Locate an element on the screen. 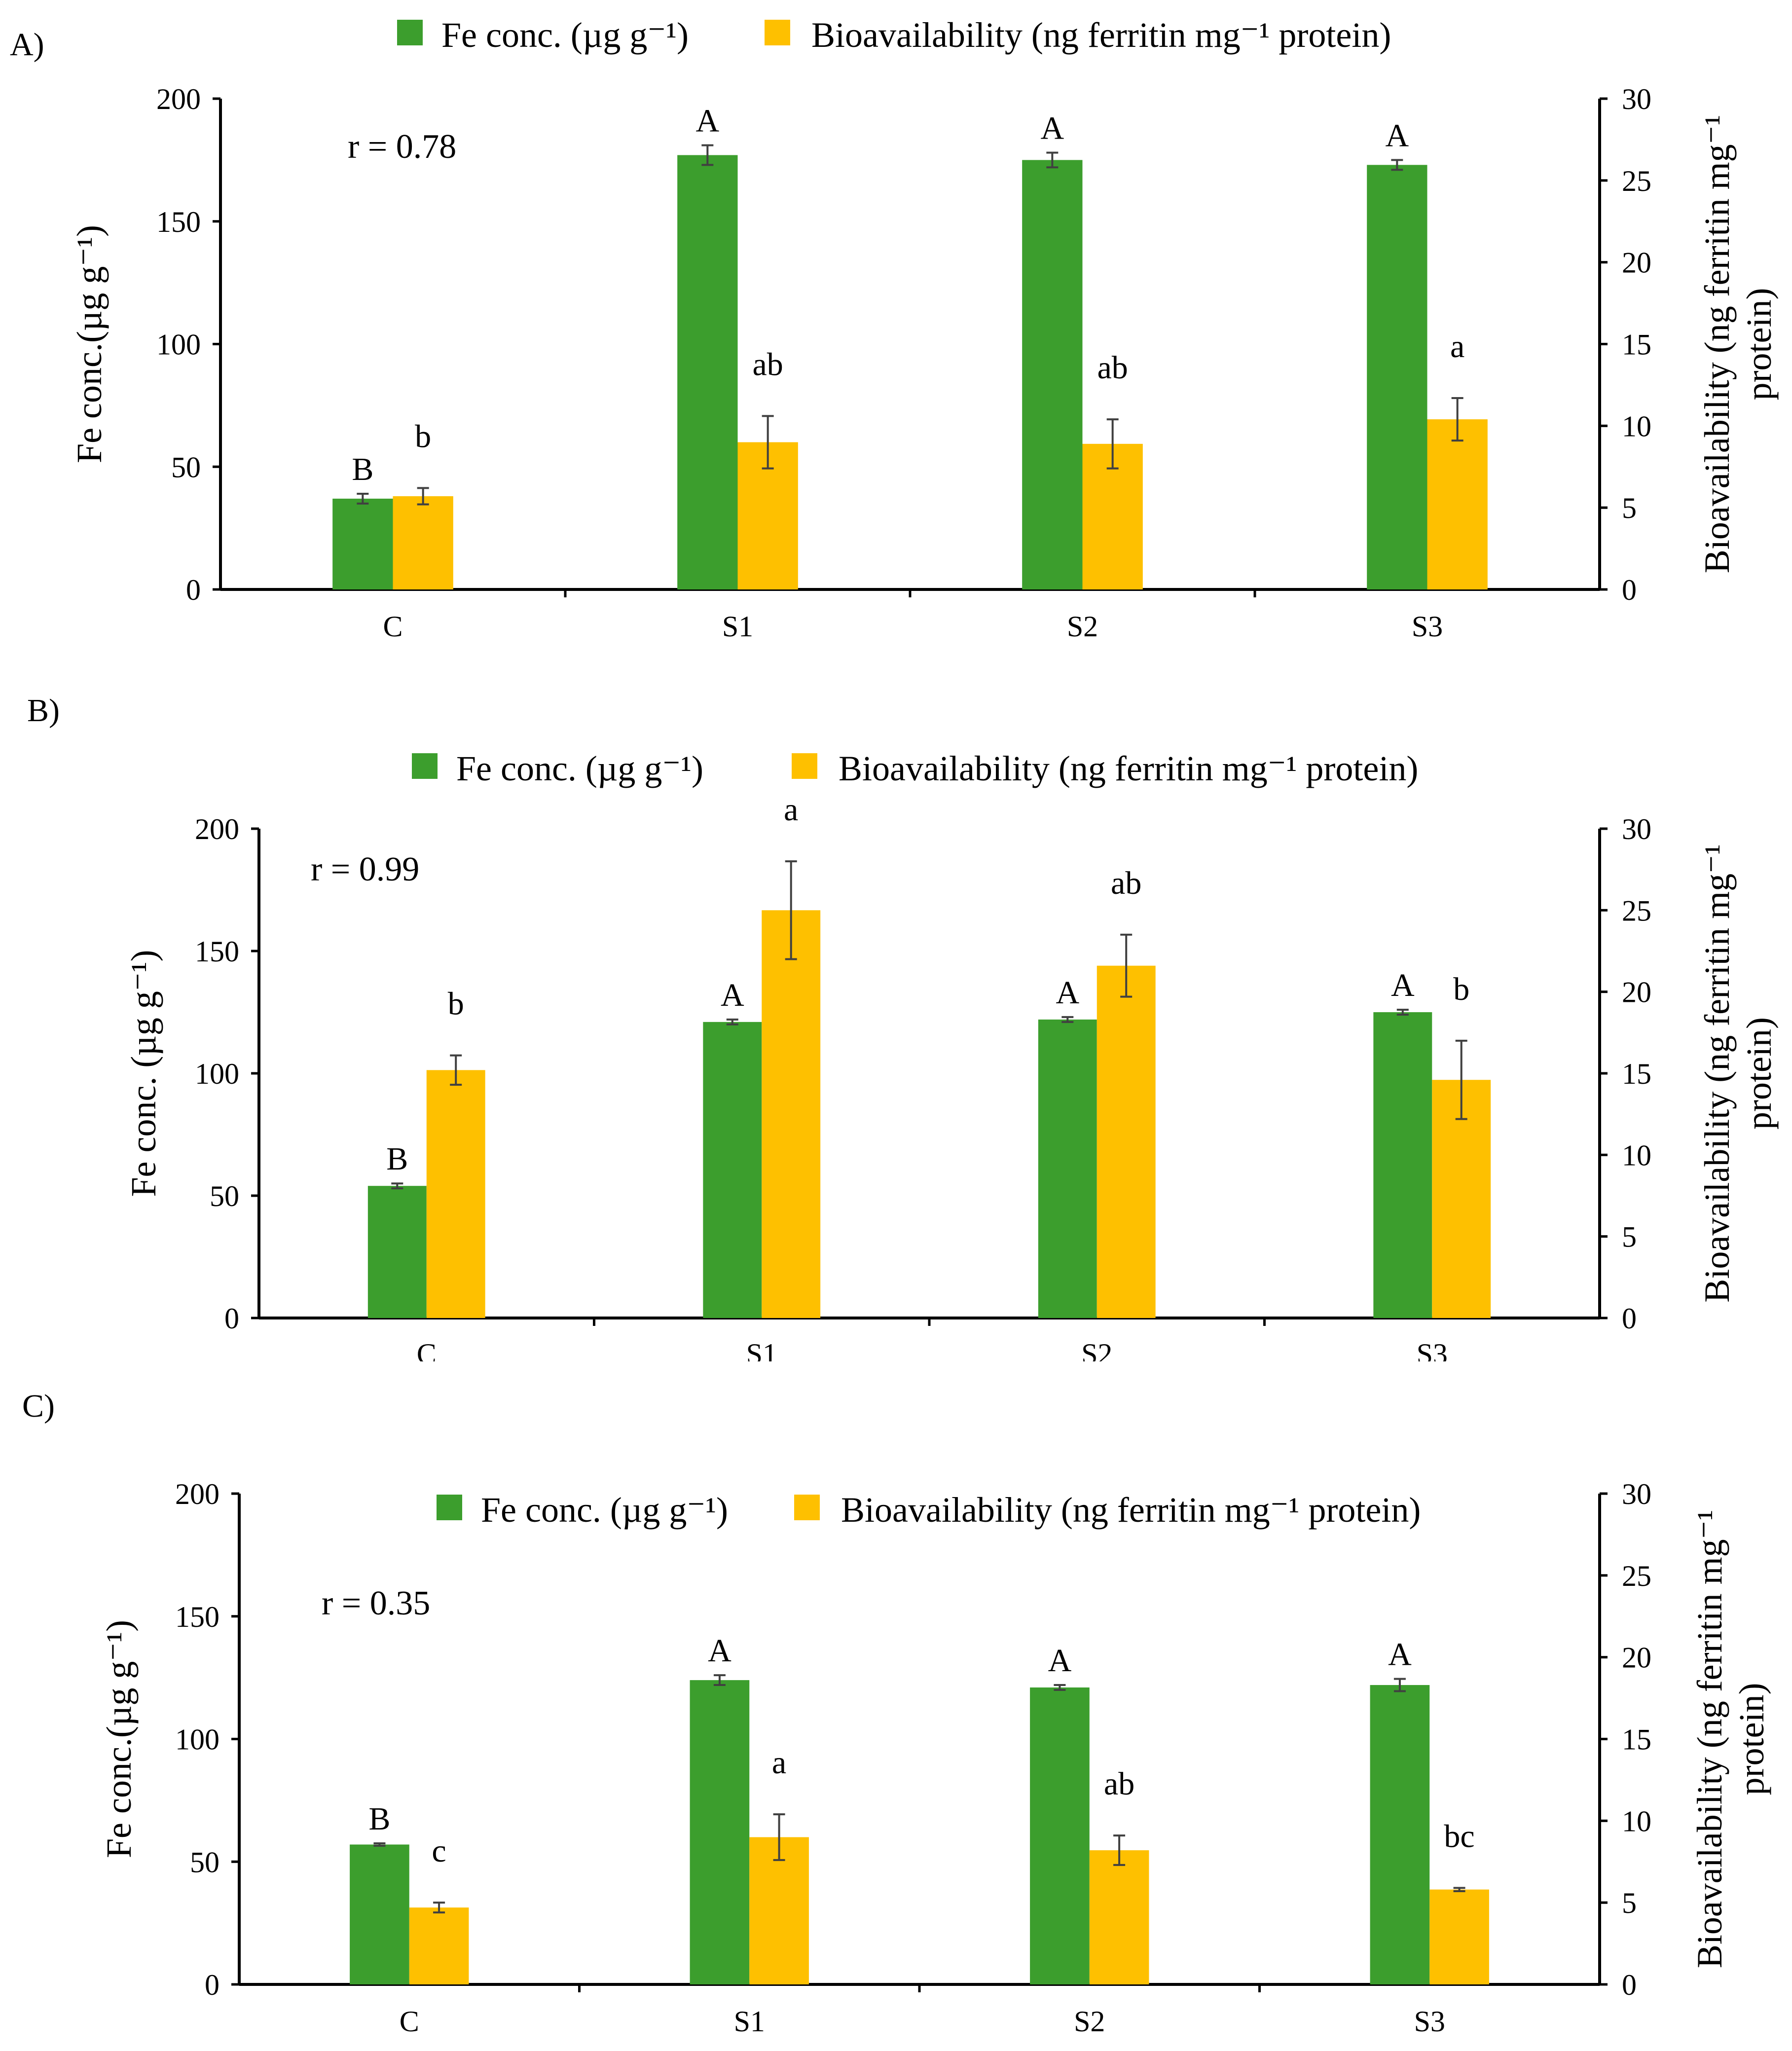  legend-swatch-fe is located at coordinates (449, 1507).